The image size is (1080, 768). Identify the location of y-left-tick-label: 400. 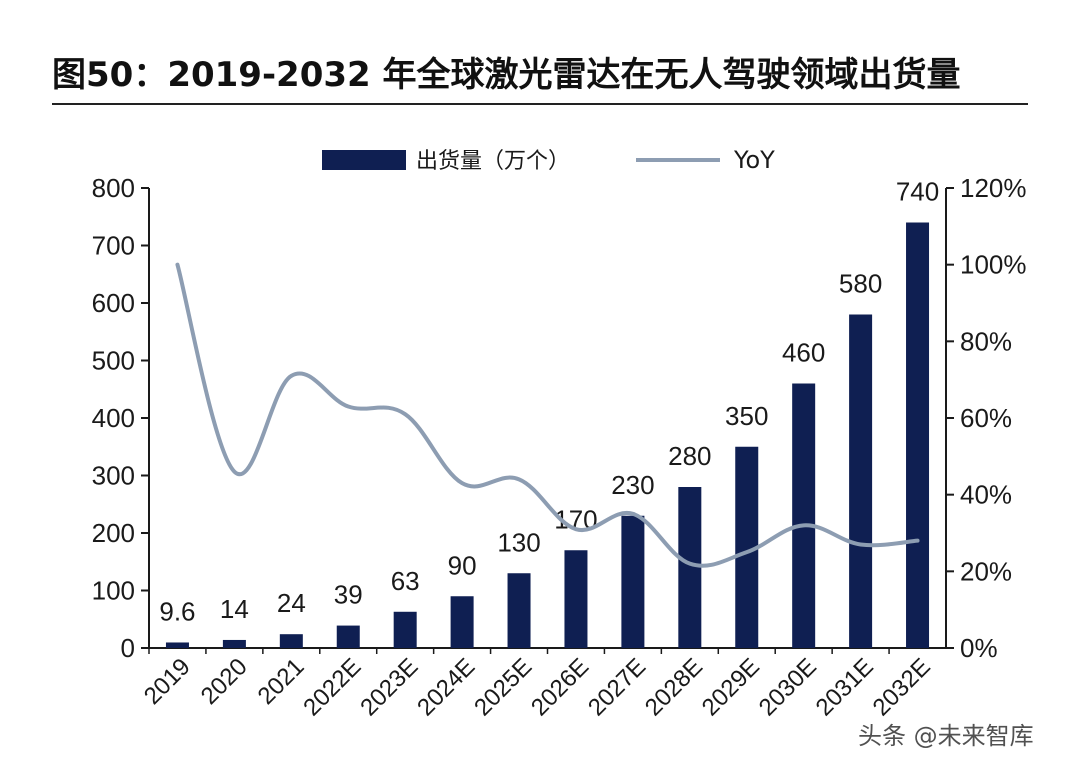
(113, 418).